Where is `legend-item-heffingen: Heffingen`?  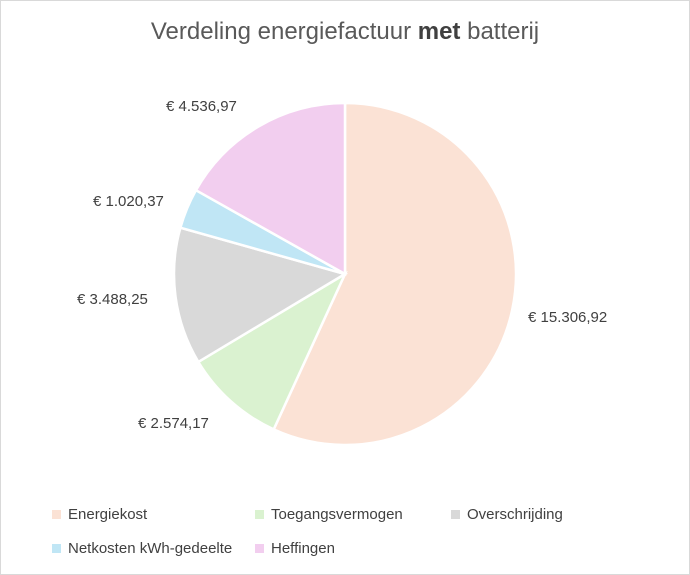
legend-item-heffingen: Heffingen is located at coordinates (353, 548).